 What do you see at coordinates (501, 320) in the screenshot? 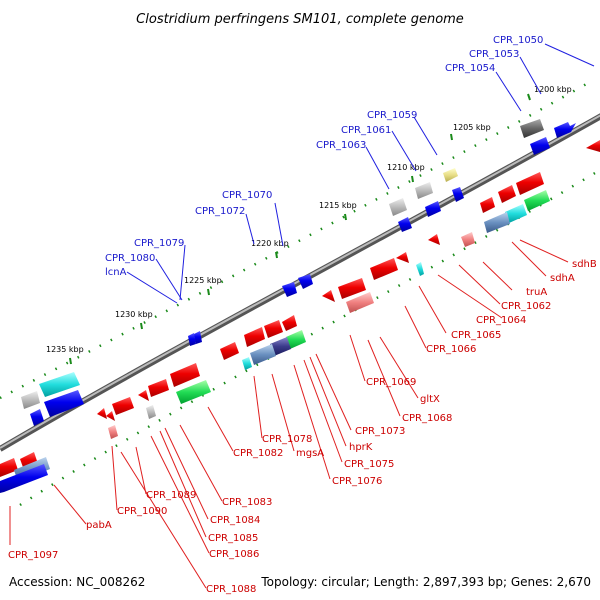
I see `gene-label-cpr-1064: CPR_1064` at bounding box center [501, 320].